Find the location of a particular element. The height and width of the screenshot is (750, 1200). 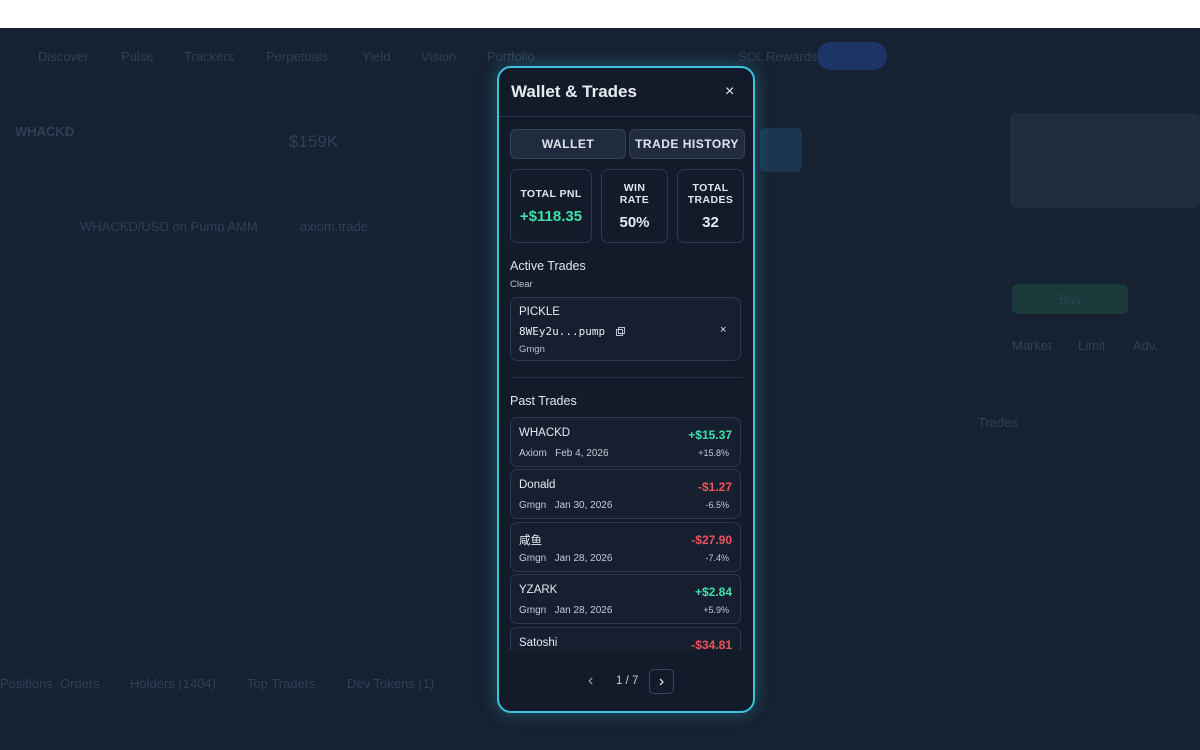

bottom-tab: Orders is located at coordinates (80, 683).